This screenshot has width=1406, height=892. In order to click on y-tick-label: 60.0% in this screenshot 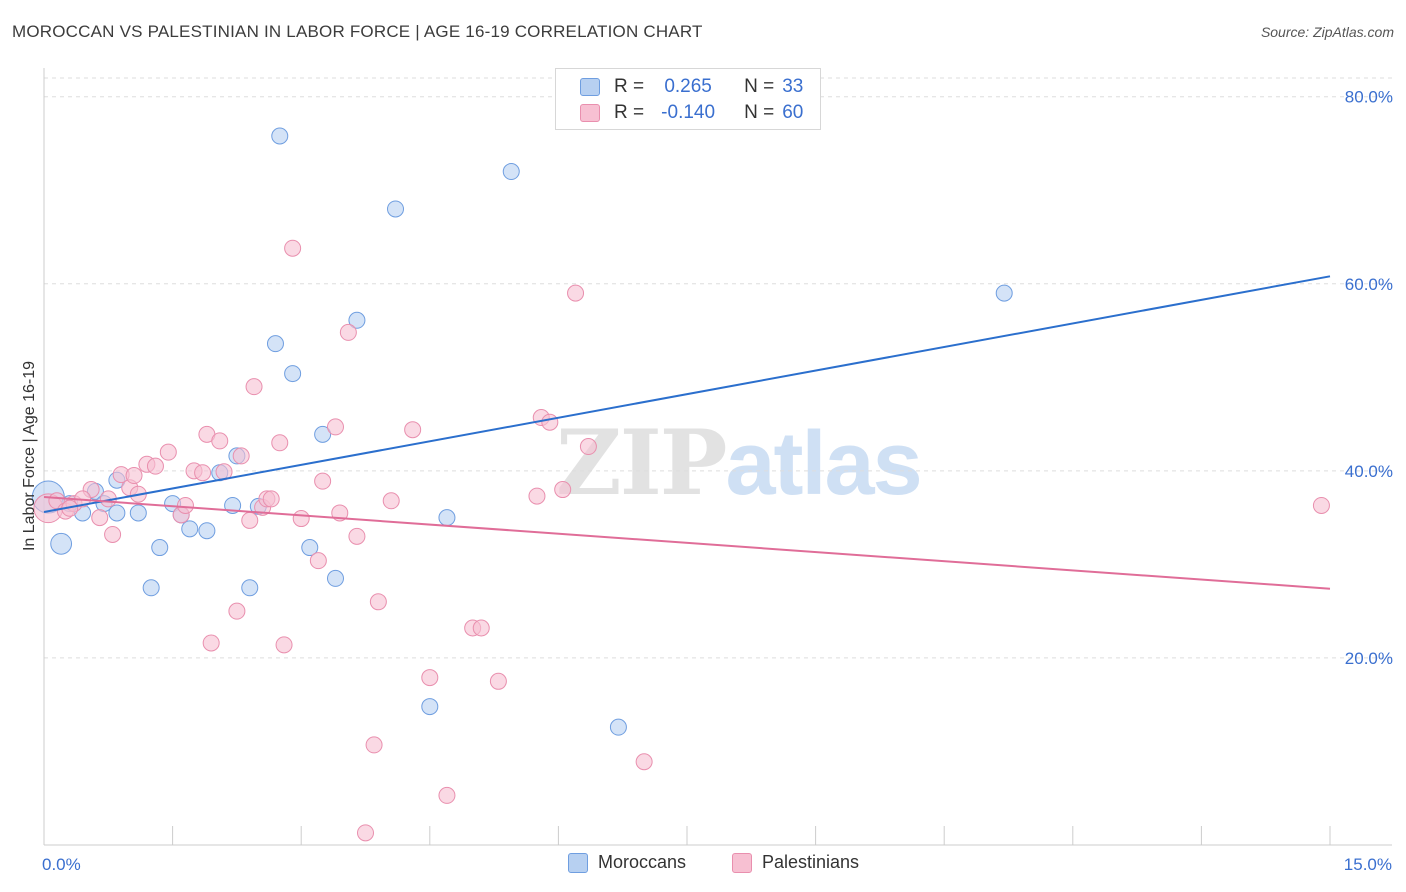, I will do `click(1369, 284)`.